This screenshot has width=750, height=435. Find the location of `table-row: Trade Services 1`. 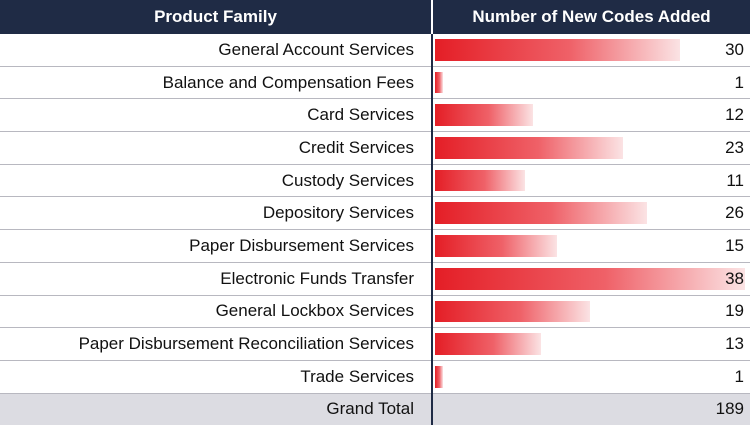

table-row: Trade Services 1 is located at coordinates (375, 377).